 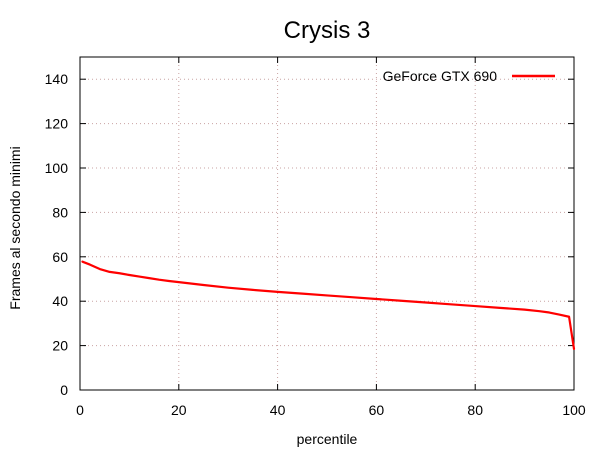 I want to click on y-tick-label: 140, so click(x=57, y=79).